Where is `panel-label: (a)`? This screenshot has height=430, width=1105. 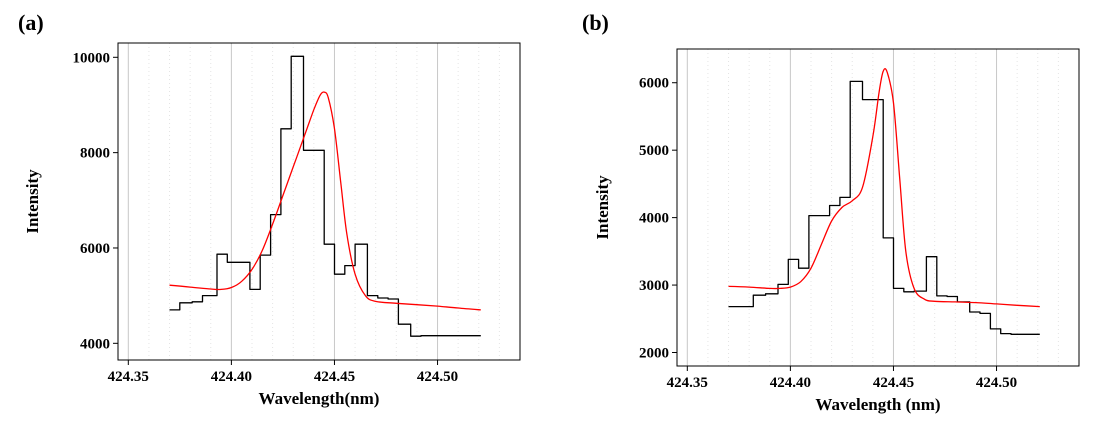 panel-label: (a) is located at coordinates (31, 22).